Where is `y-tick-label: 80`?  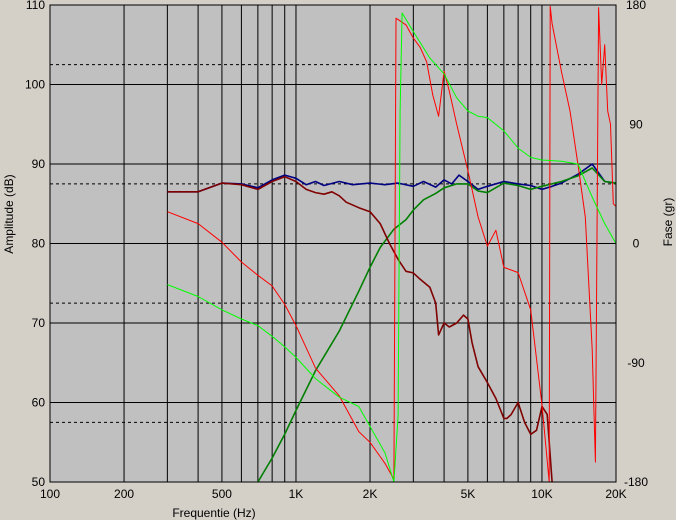
y-tick-label: 80 is located at coordinates (39, 244).